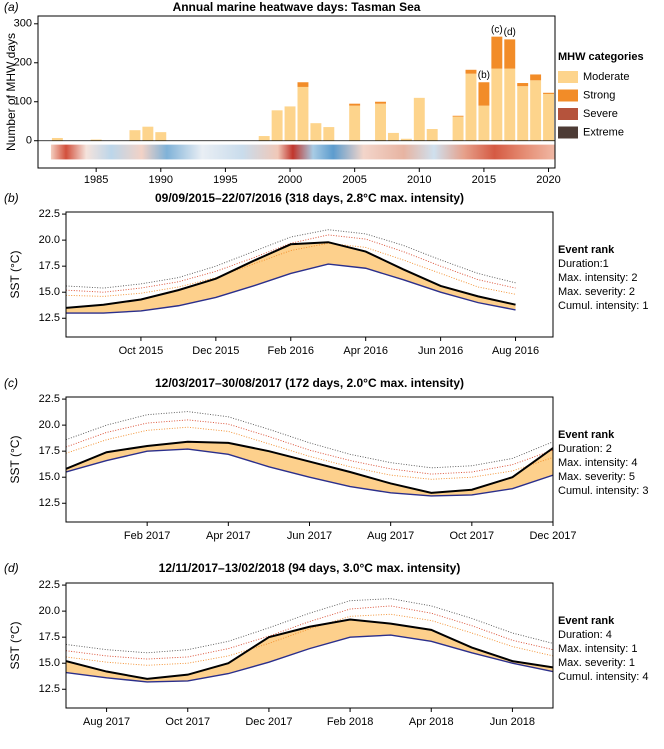 The image size is (664, 749). What do you see at coordinates (596, 292) in the screenshot?
I see `rank-line: Max. severity: 2` at bounding box center [596, 292].